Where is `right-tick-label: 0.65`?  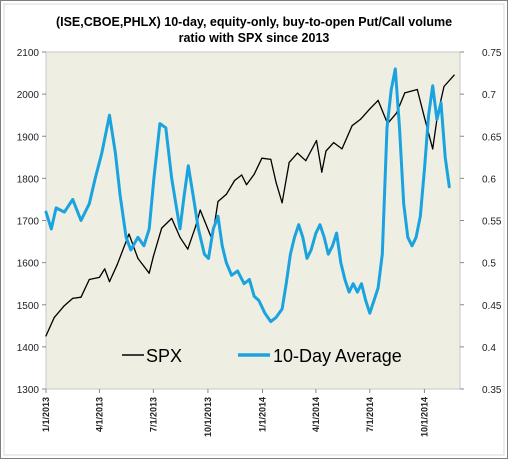 right-tick-label: 0.65 is located at coordinates (492, 137).